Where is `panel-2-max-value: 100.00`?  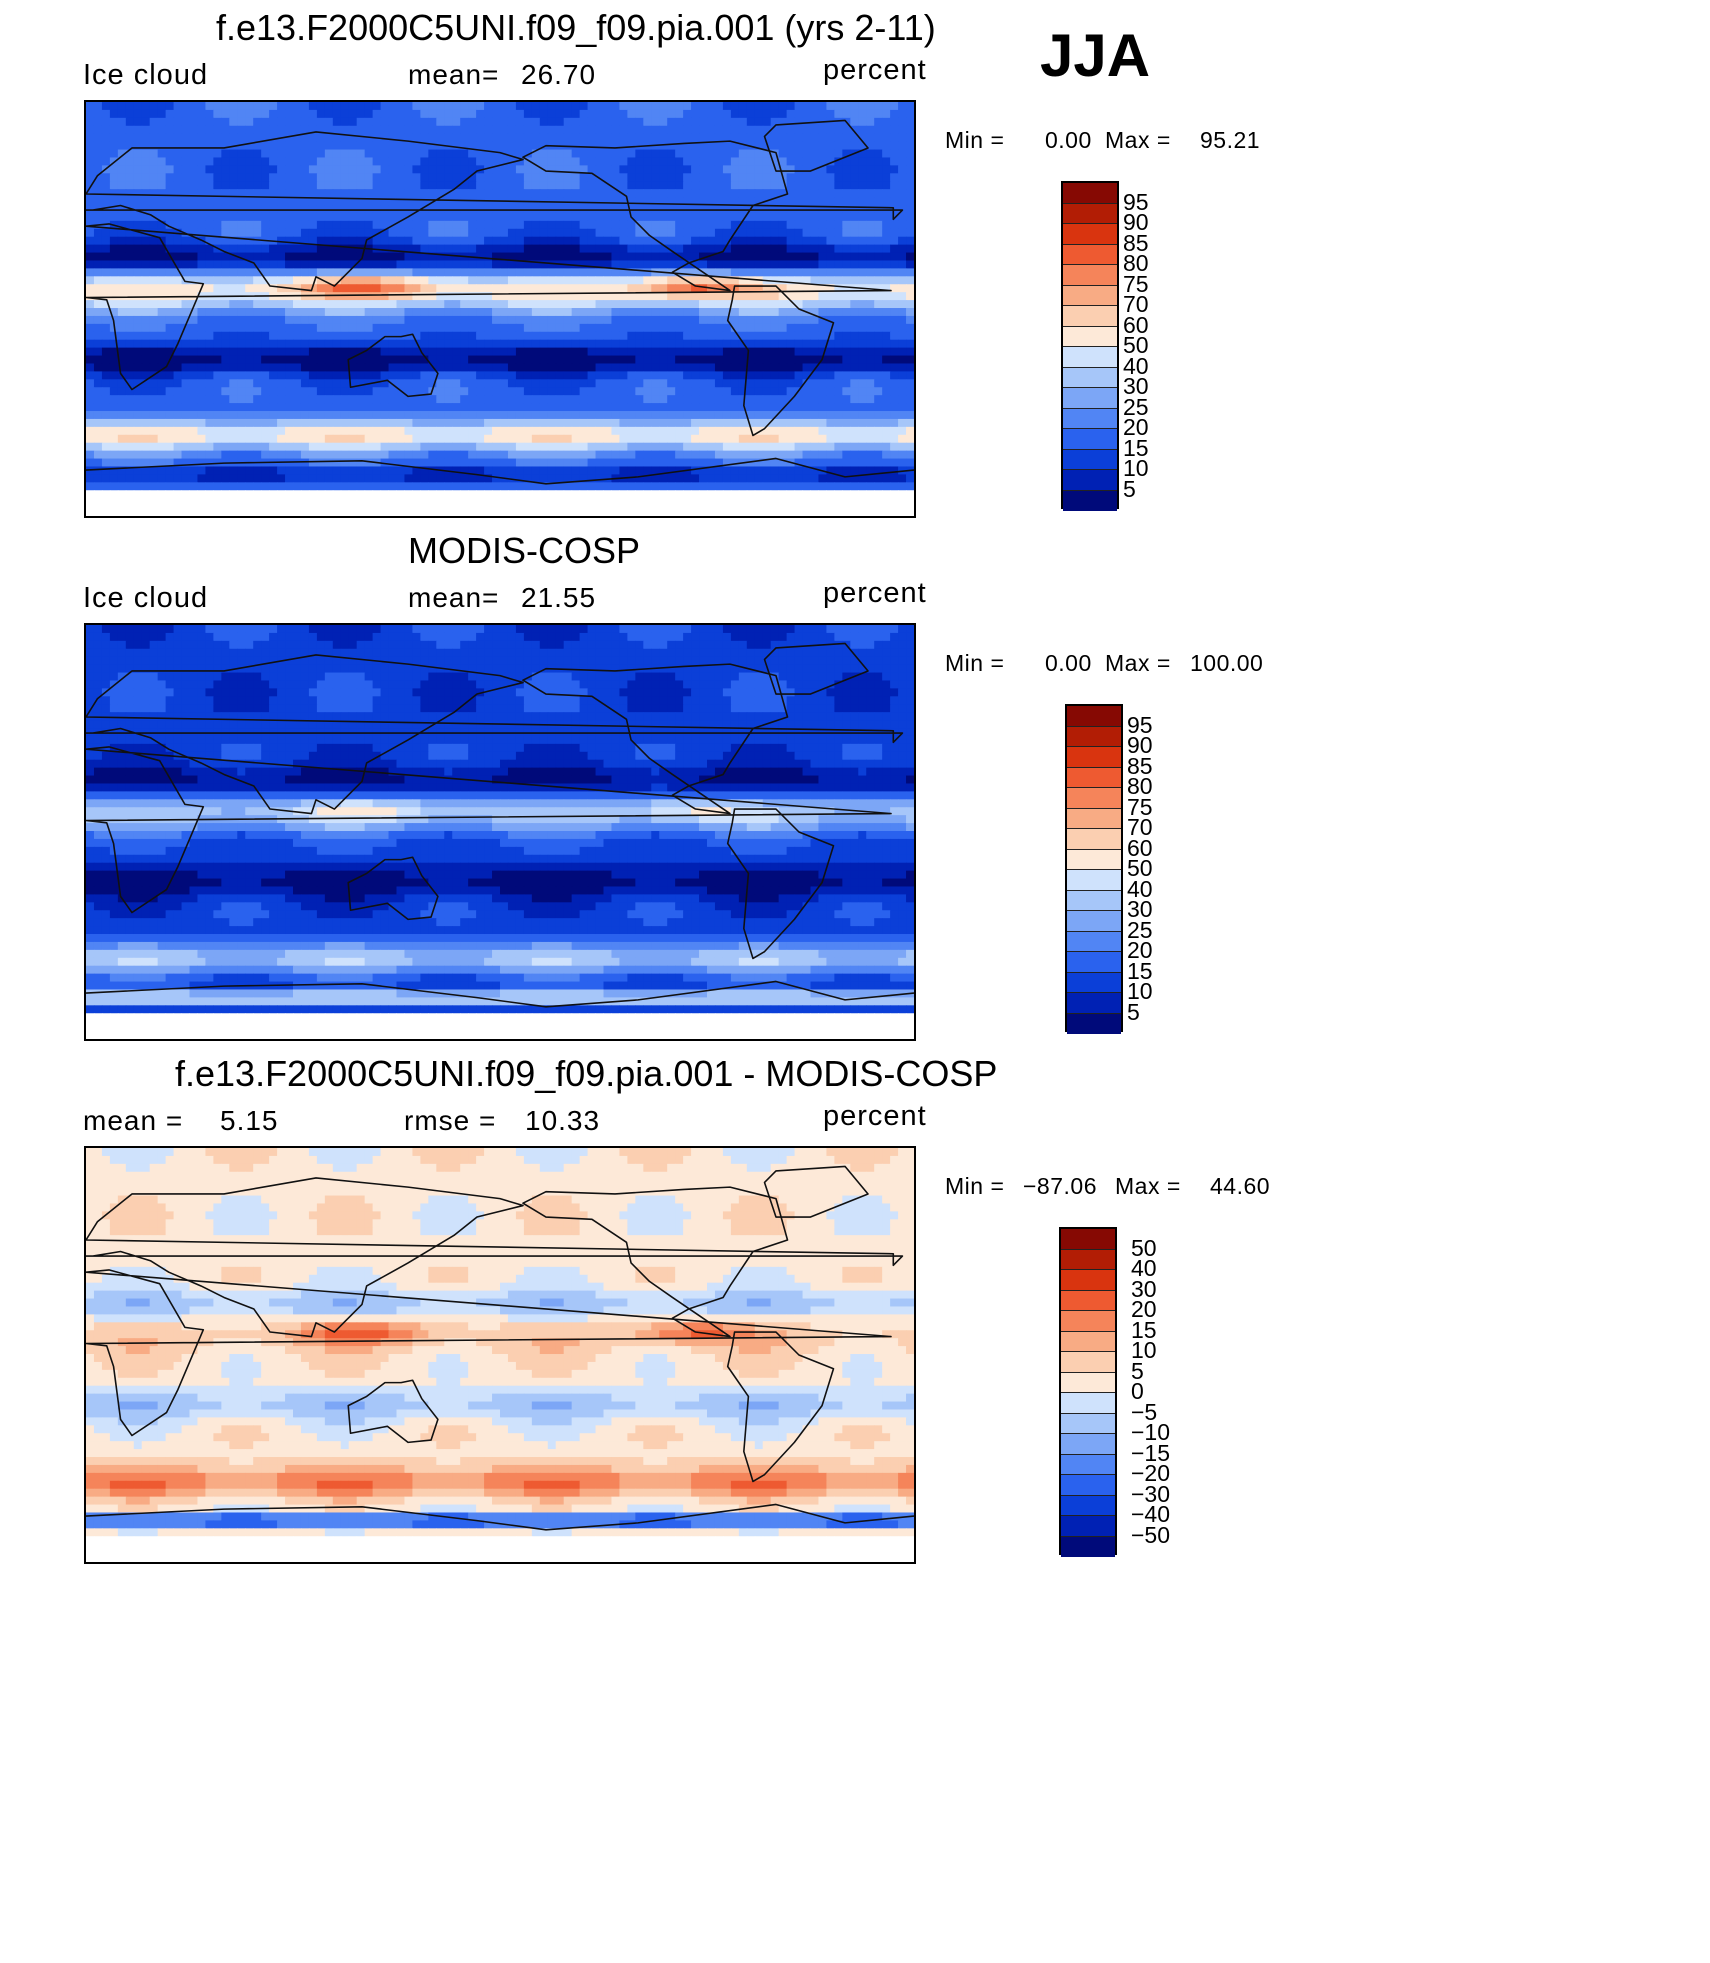
panel-2-max-value: 100.00 is located at coordinates (1227, 663).